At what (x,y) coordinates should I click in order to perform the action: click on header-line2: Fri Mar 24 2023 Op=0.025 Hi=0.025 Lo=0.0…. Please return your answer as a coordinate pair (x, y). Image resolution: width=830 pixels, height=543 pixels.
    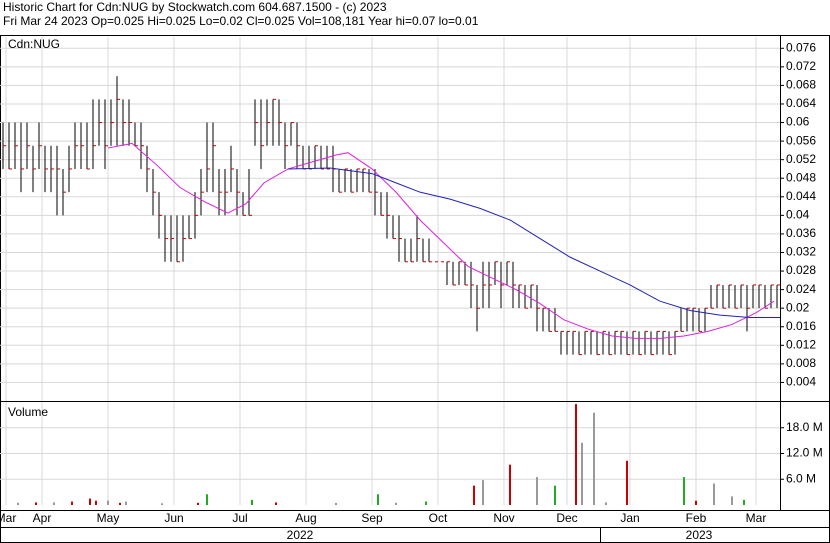
    Looking at the image, I should click on (241, 21).